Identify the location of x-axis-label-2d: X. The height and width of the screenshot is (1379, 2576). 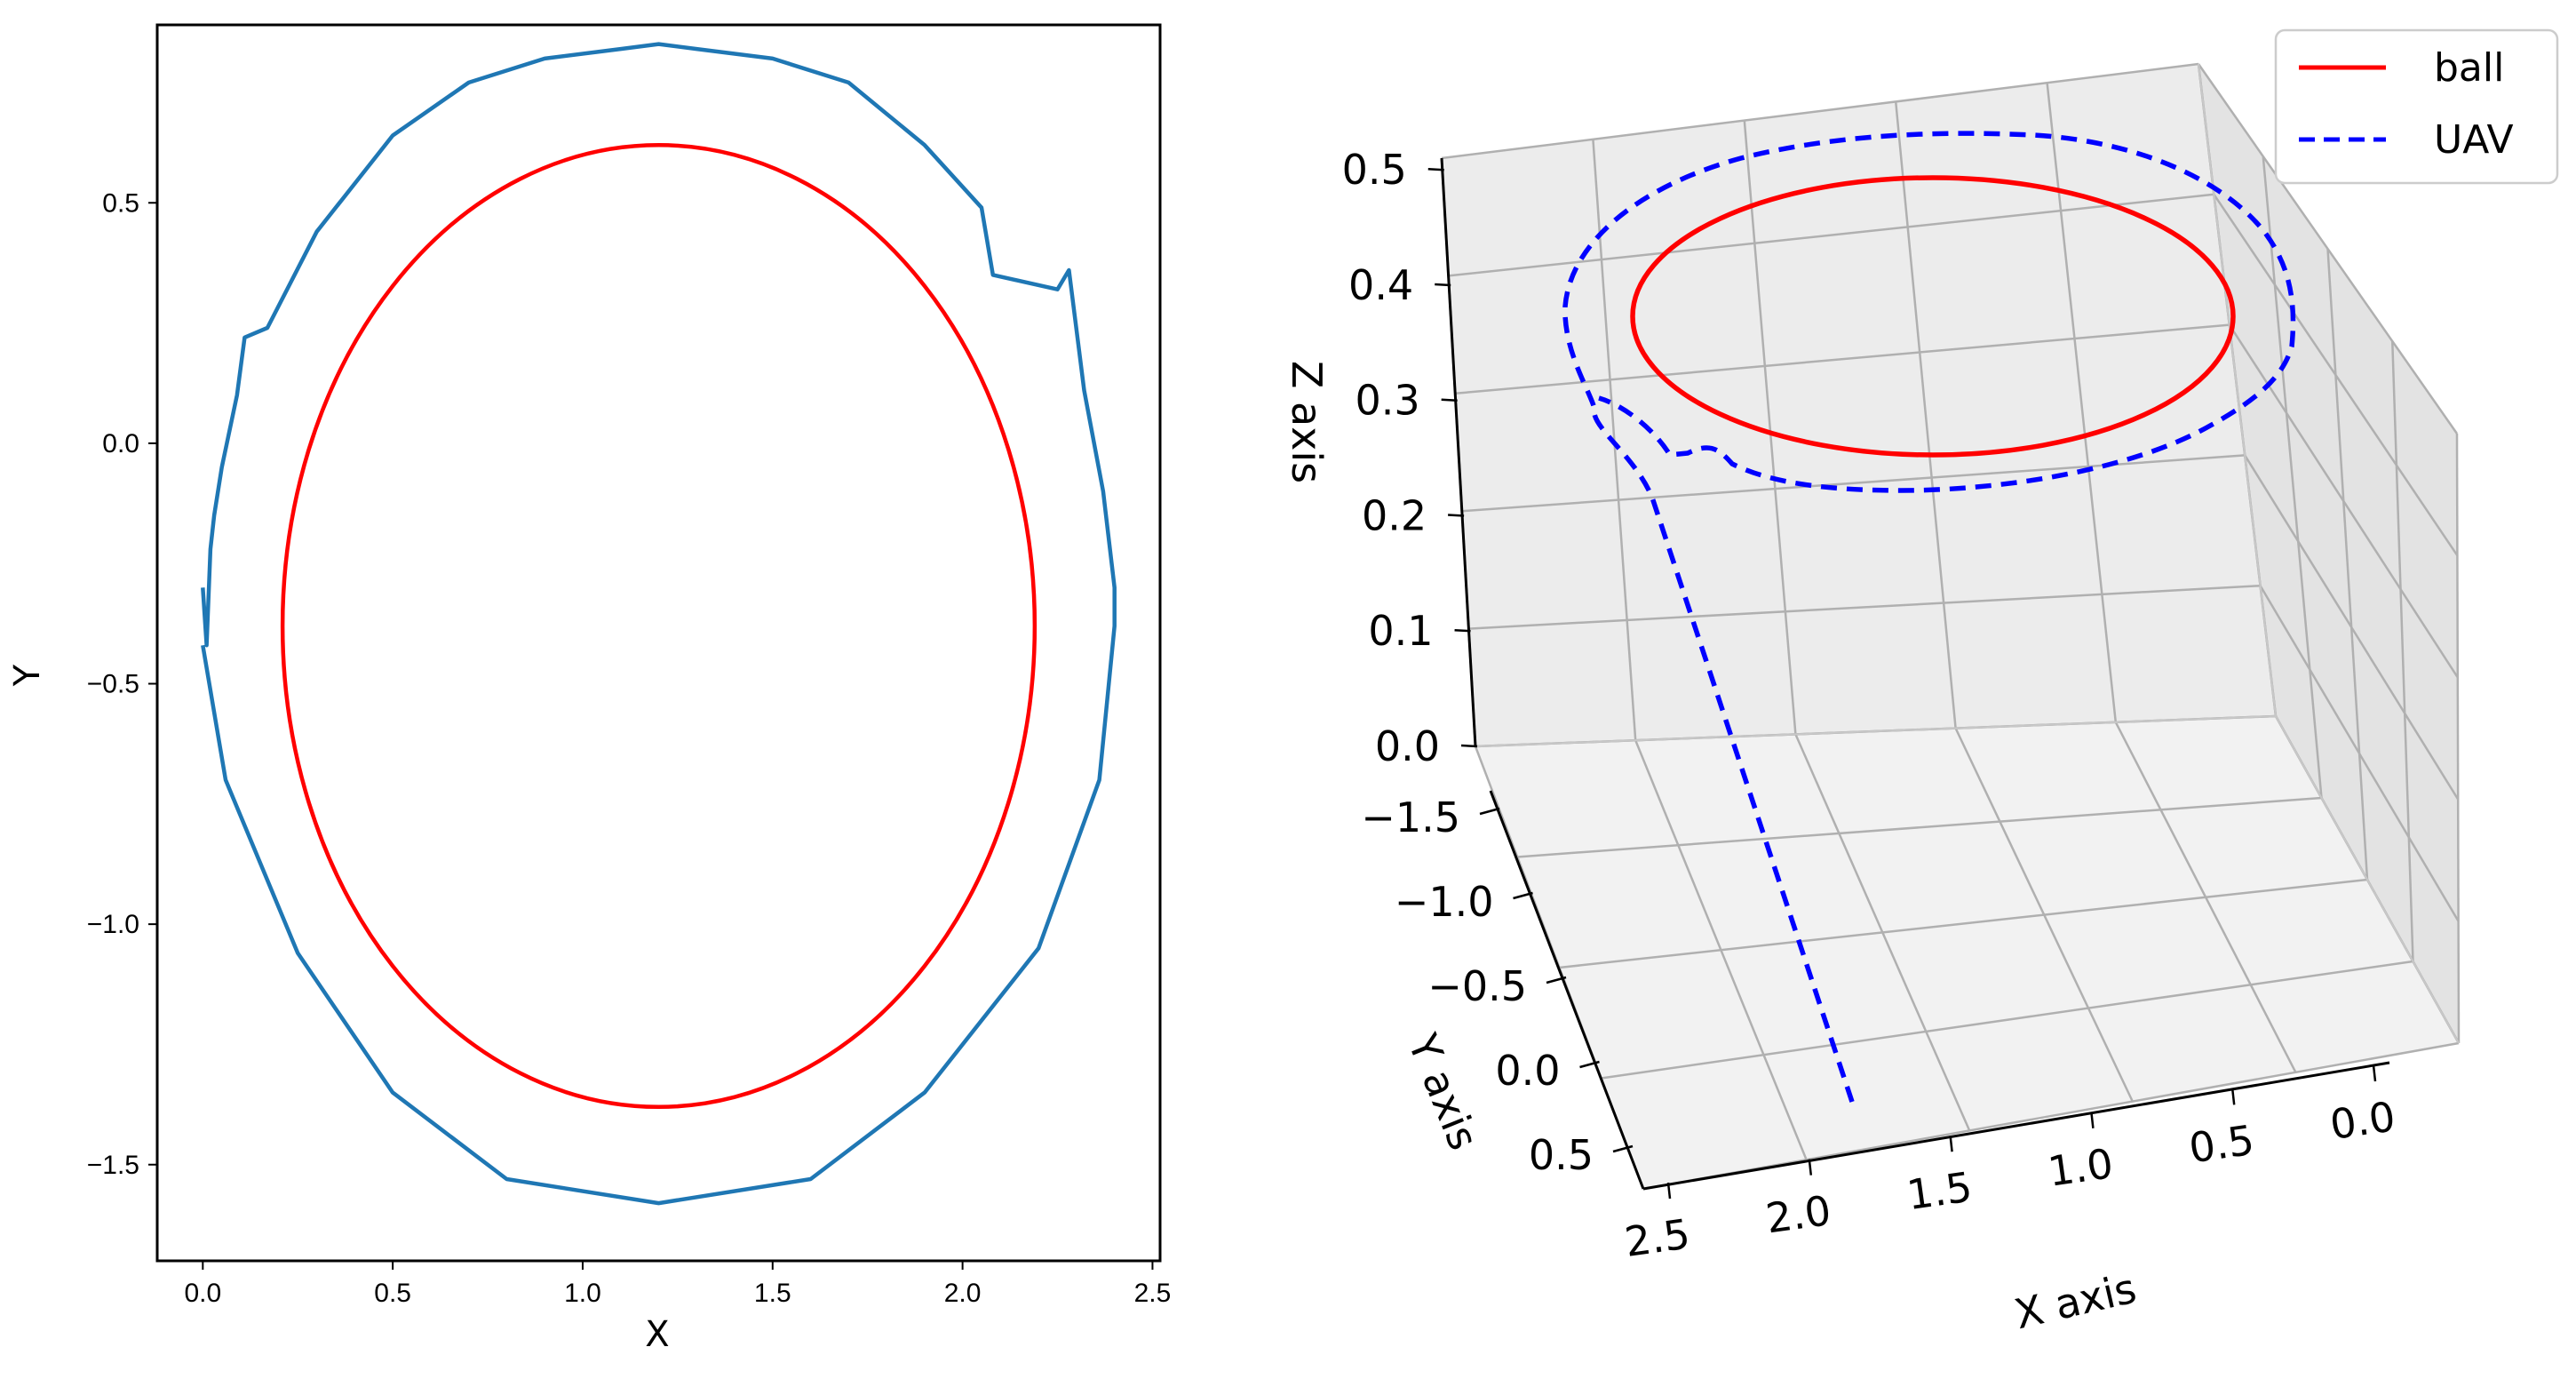
(657, 1334).